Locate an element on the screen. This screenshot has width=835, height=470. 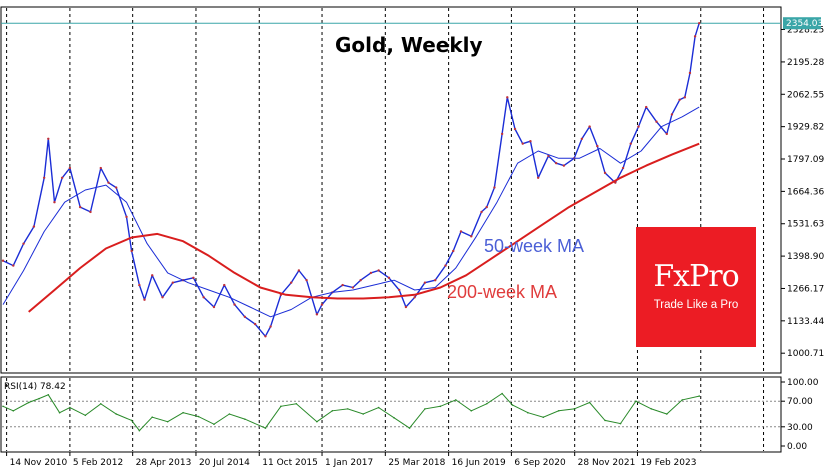
fxpro-logo: FxPro Trade Like a Pro is located at coordinates (696, 287).